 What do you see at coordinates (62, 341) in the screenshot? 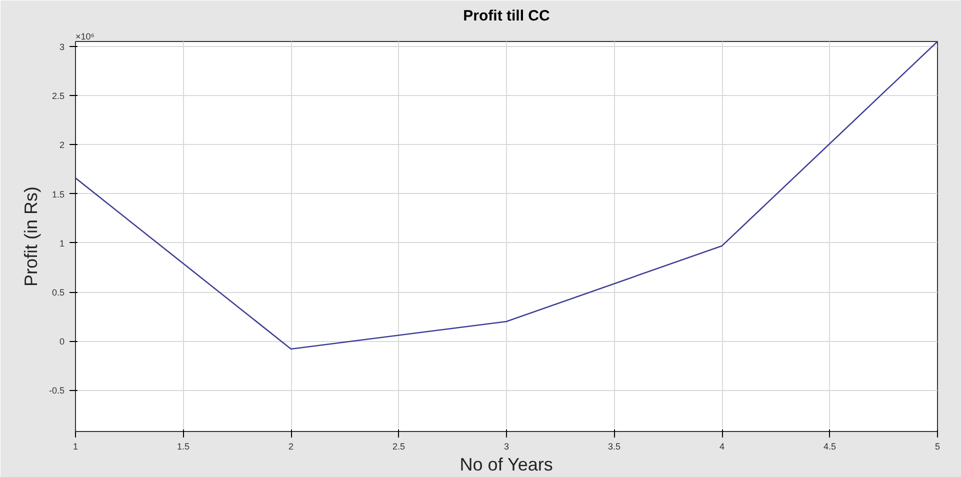
I see `y-tick-label: 0` at bounding box center [62, 341].